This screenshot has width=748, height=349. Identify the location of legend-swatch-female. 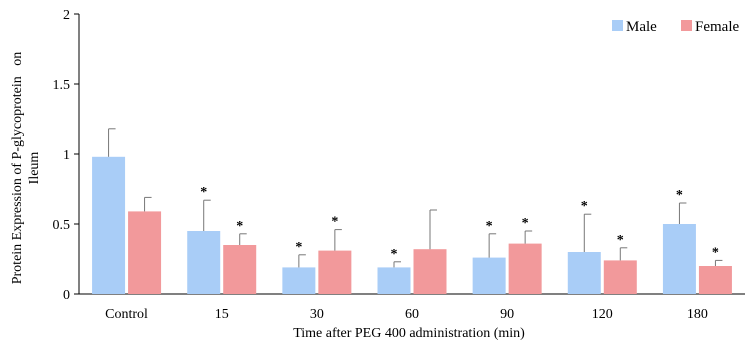
(686, 25).